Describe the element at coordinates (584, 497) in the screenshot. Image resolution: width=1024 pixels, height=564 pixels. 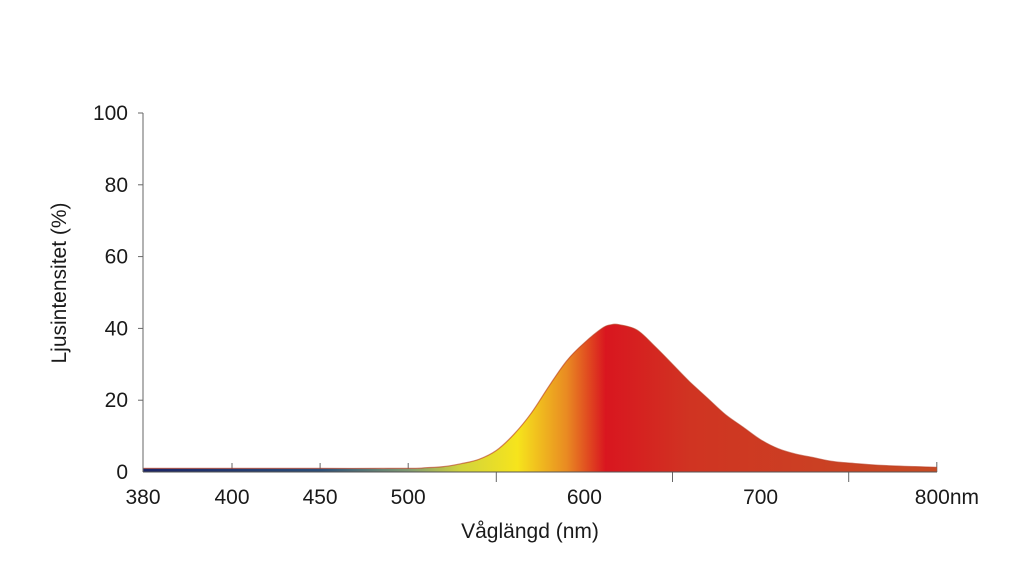
I see `x-tick-label: 600` at that location.